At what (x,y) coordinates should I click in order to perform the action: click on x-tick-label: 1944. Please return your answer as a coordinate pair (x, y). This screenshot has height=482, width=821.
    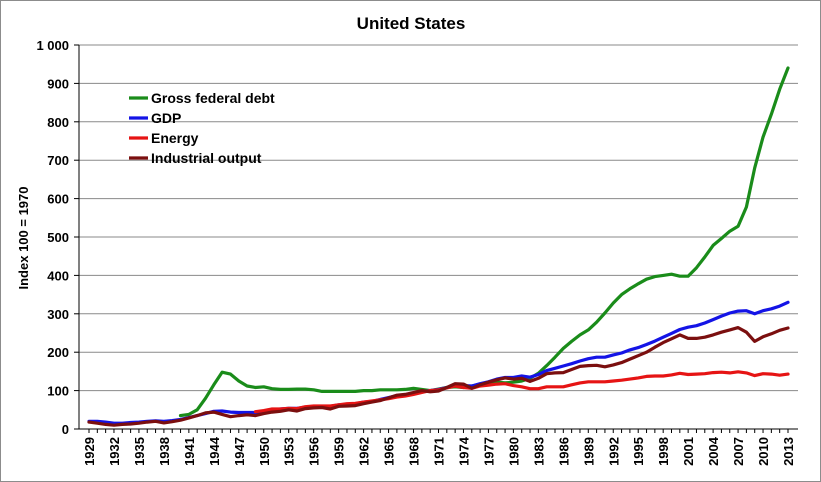
    Looking at the image, I should click on (214, 451).